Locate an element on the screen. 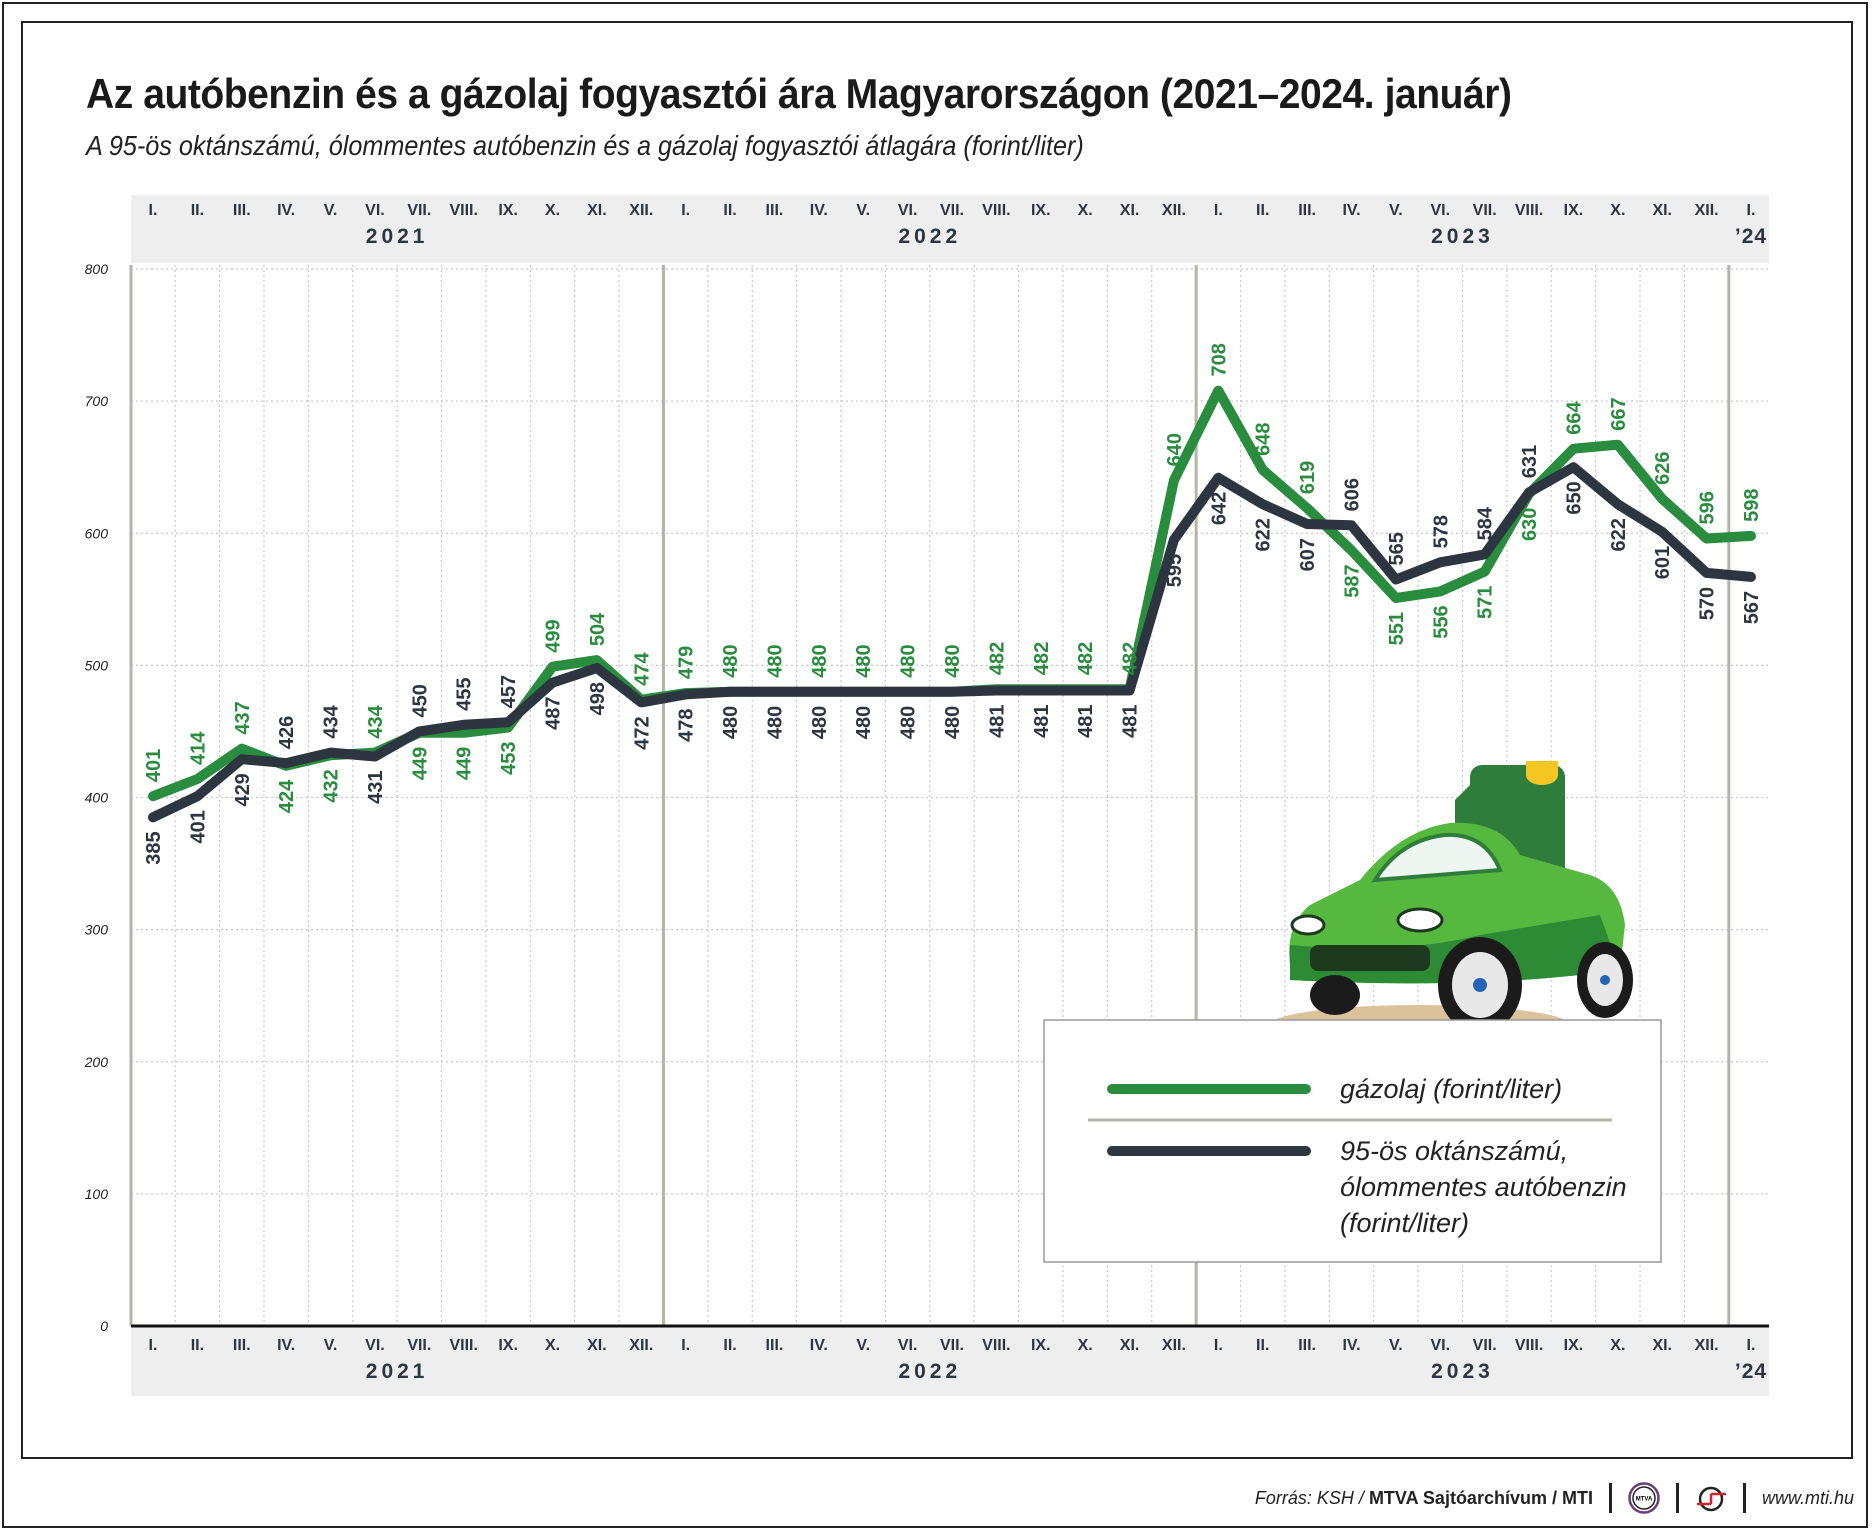 The image size is (1874, 1534). legend-label-petrol-line3: (forint/liter) is located at coordinates (1404, 1223).